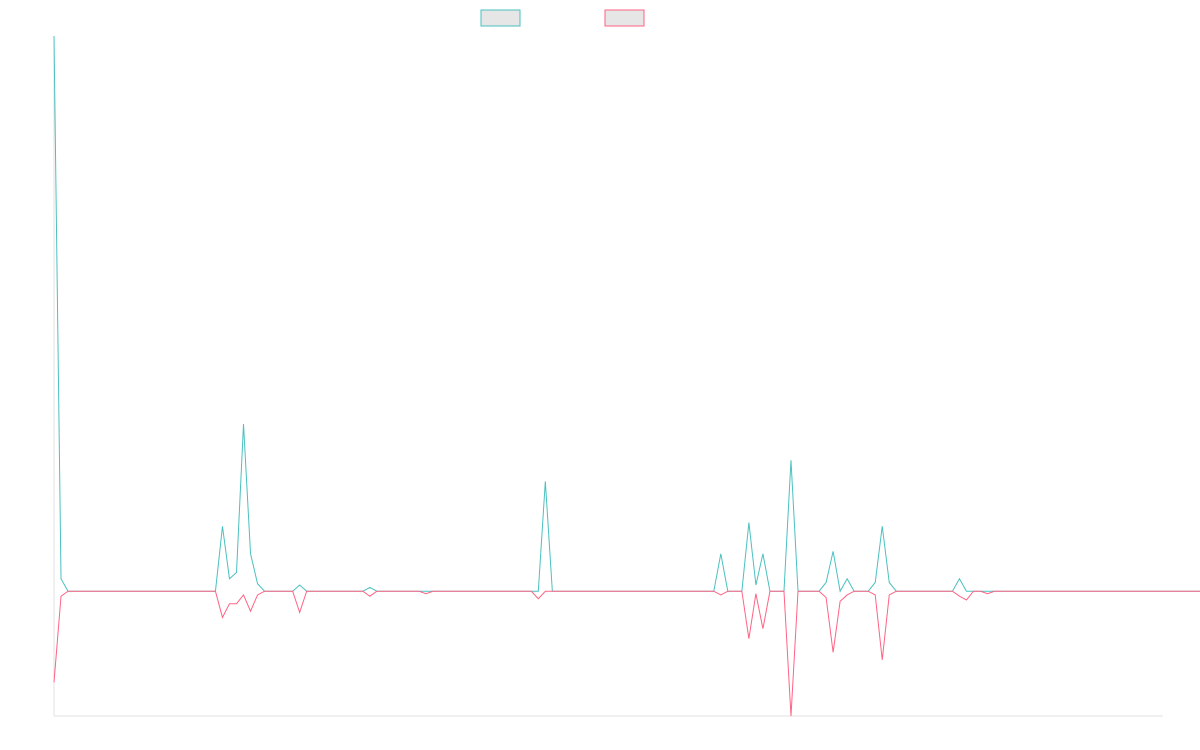 The height and width of the screenshot is (750, 1200). What do you see at coordinates (562, 18) in the screenshot?
I see `chart-legend` at bounding box center [562, 18].